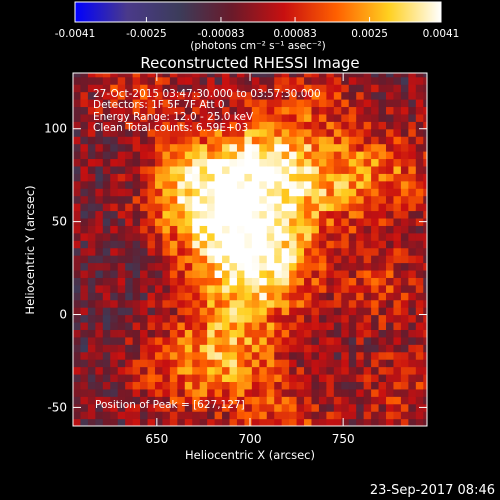  Describe the element at coordinates (156, 439) in the screenshot. I see `x-tick-label: 650` at that location.